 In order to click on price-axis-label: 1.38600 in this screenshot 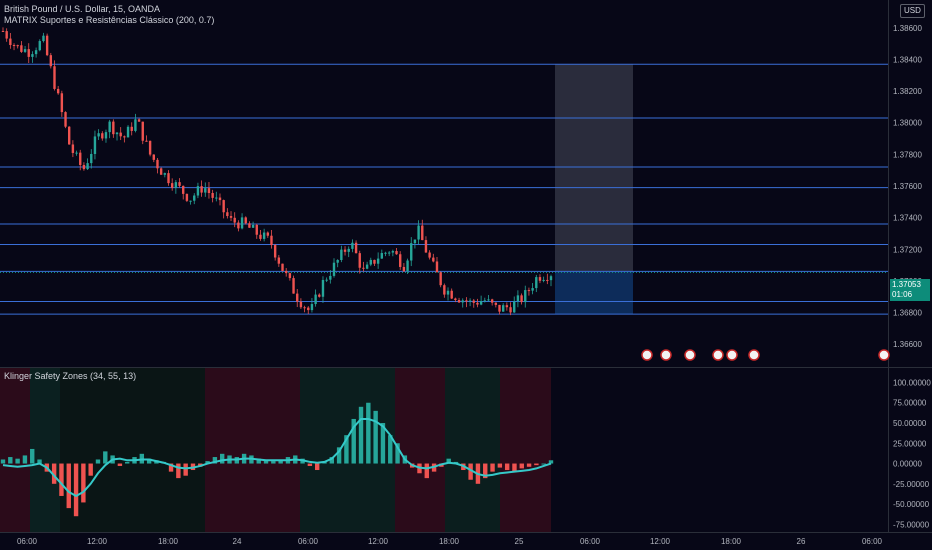, I will do `click(907, 28)`.